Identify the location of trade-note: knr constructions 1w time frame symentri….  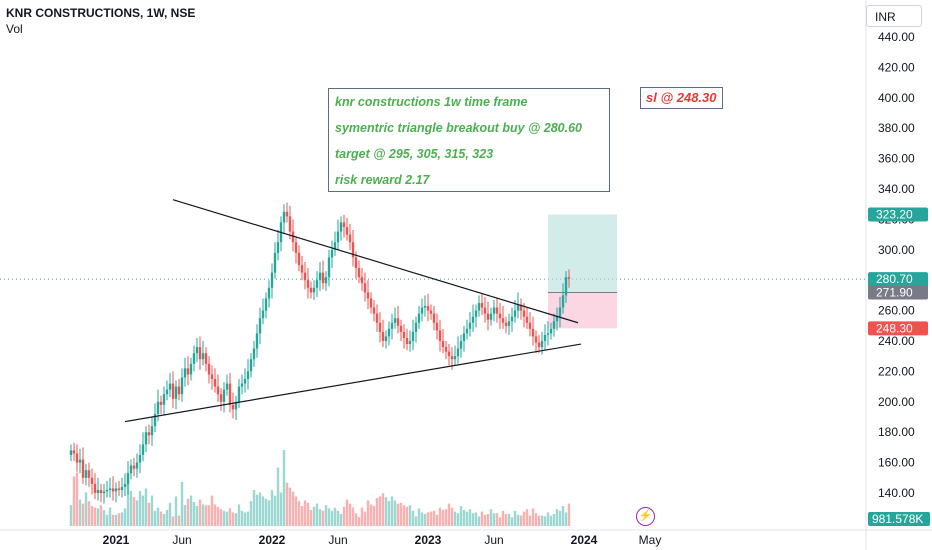
(469, 140).